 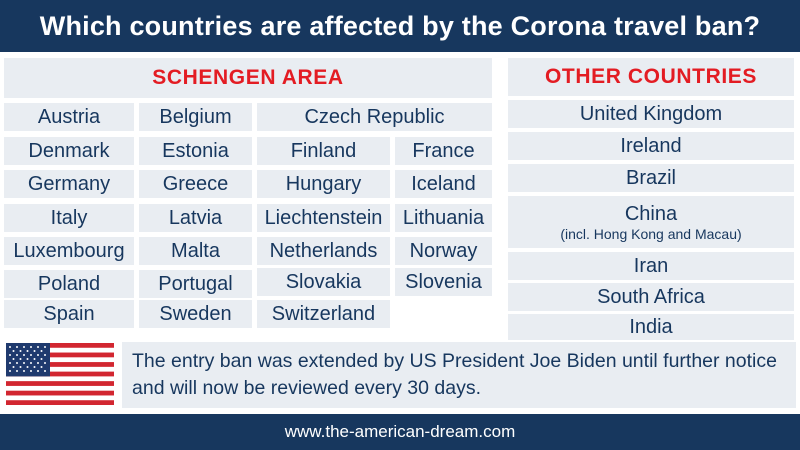 What do you see at coordinates (323, 251) in the screenshot?
I see `country-netherlands: Netherlands` at bounding box center [323, 251].